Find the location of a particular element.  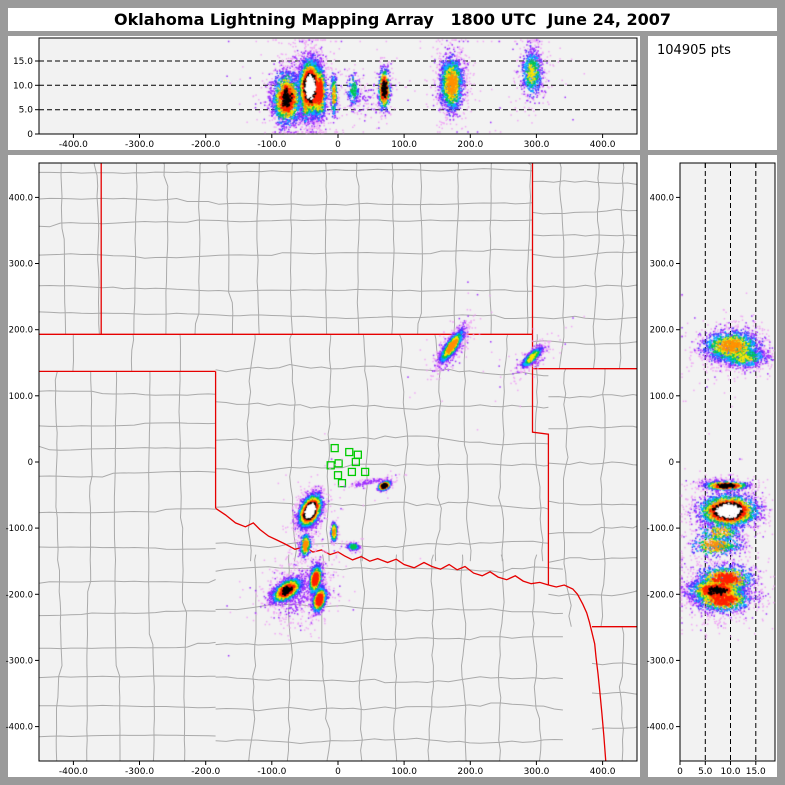

points-count-panel: 104905 pts is located at coordinates (712, 93).